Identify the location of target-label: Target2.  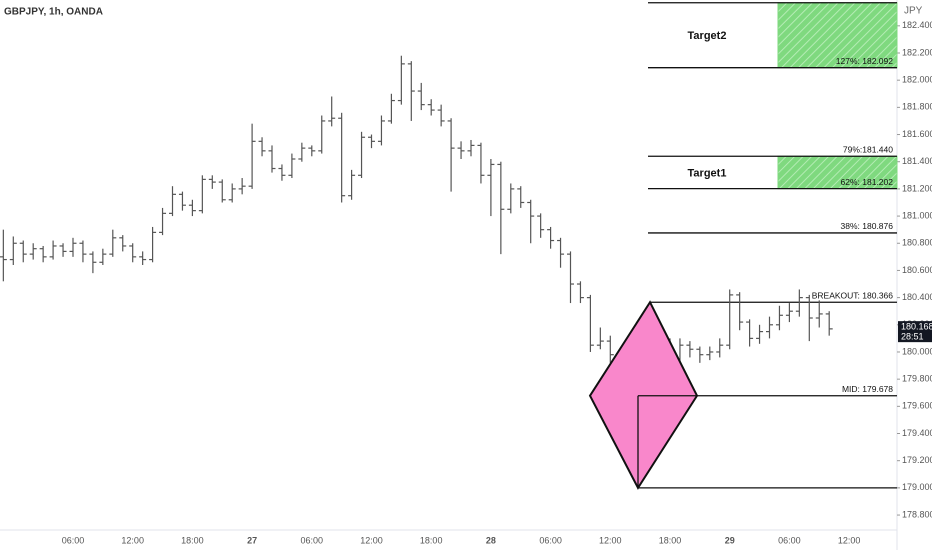
(707, 36).